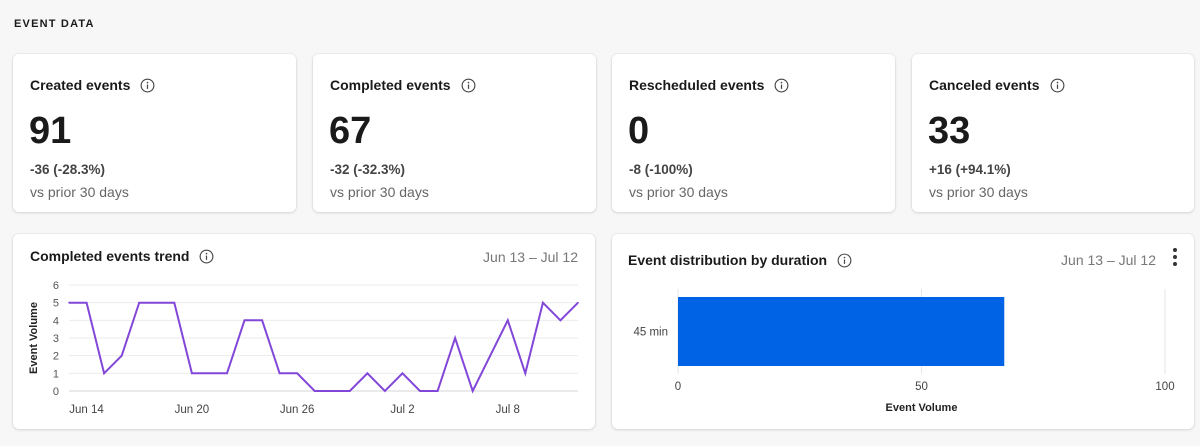 This screenshot has width=1200, height=446. Describe the element at coordinates (984, 85) in the screenshot. I see `stat-title: Canceled events` at that location.